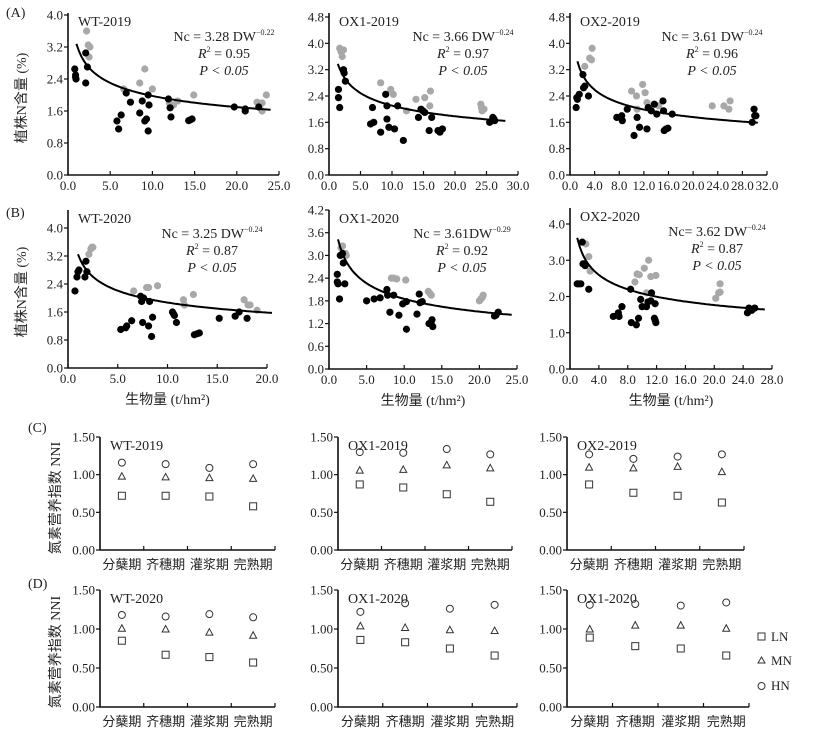  What do you see at coordinates (165, 564) in the screenshot?
I see `x-category-label: 齐穗期` at bounding box center [165, 564].